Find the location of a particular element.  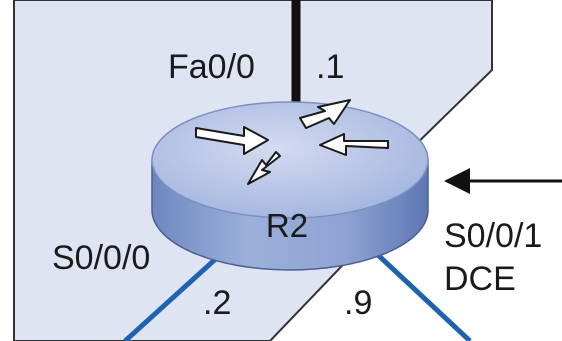

s0-0-1-host-label: .9 is located at coordinates (358, 303).